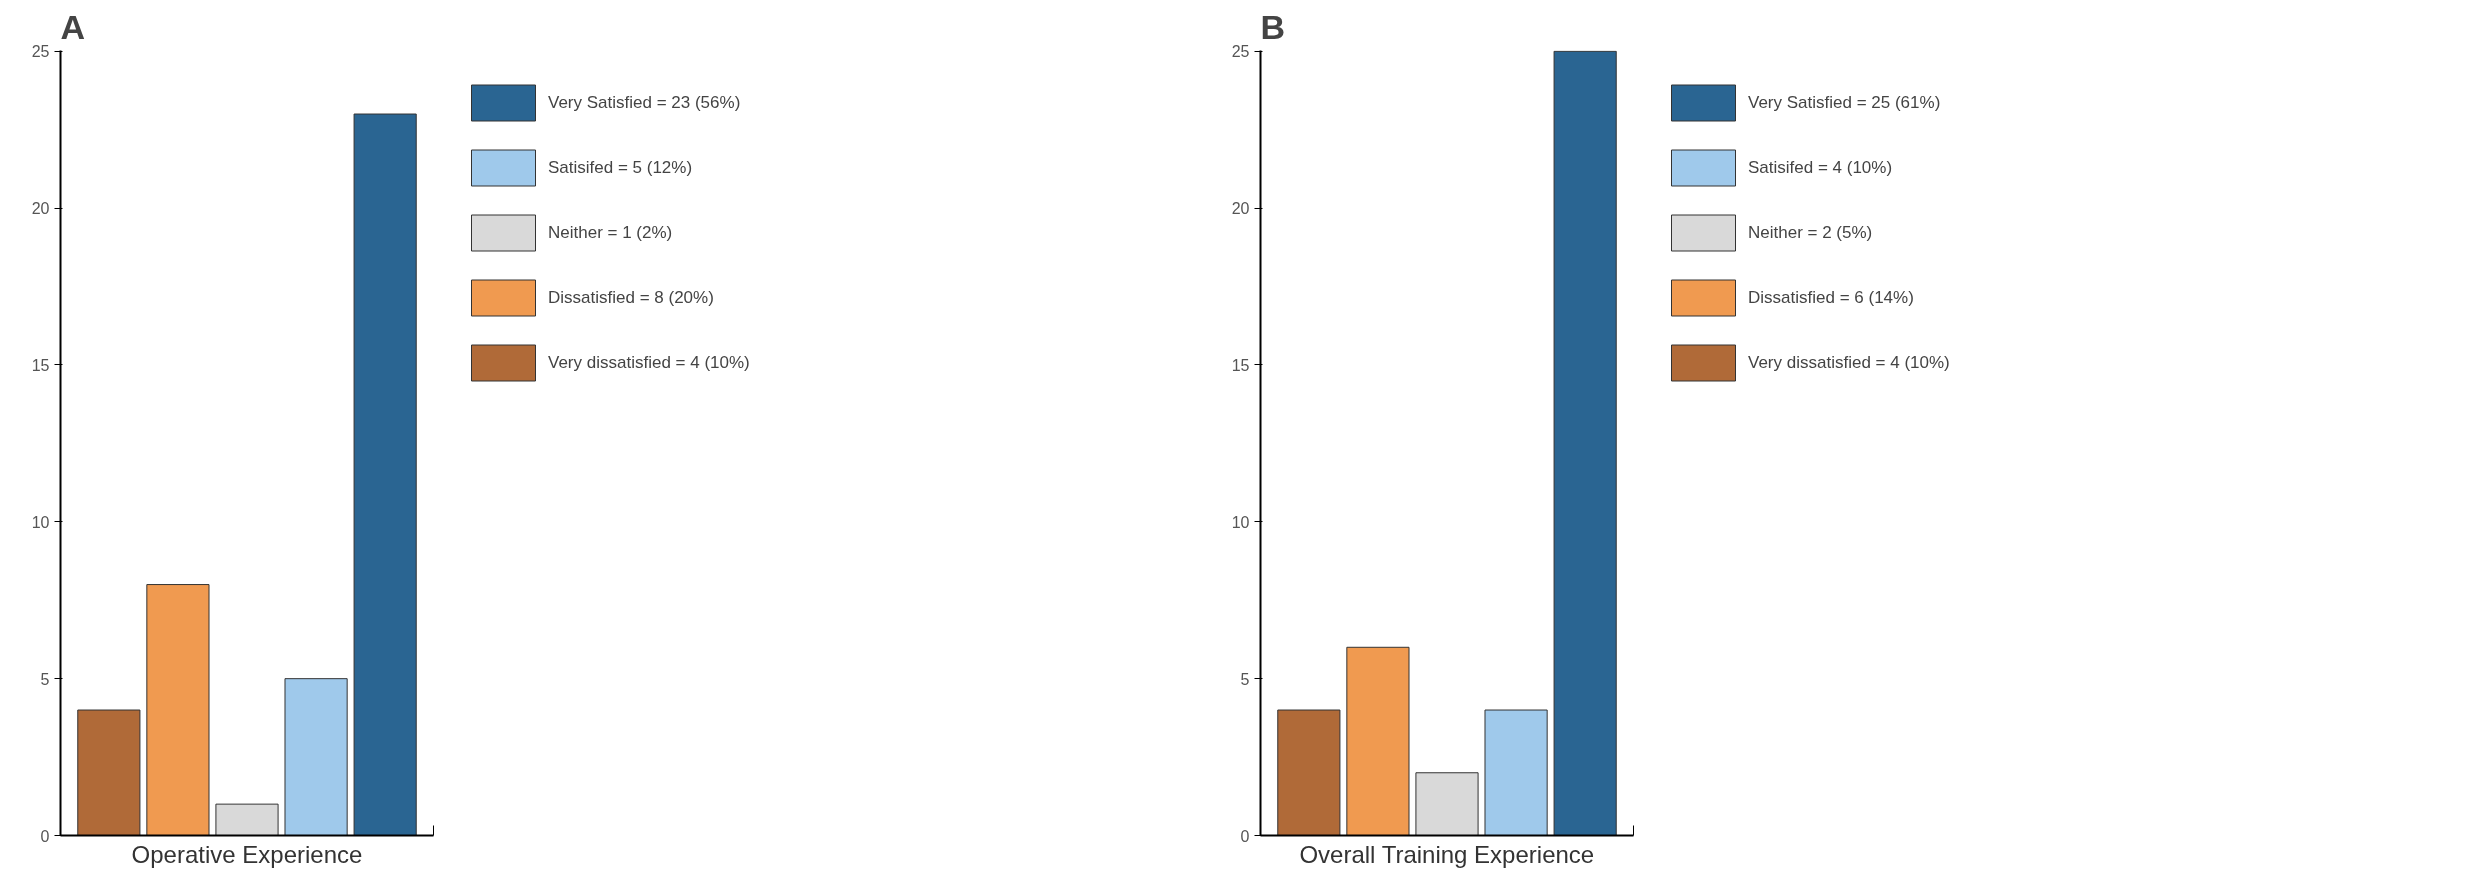 This screenshot has height=894, width=2471. Describe the element at coordinates (631, 297) in the screenshot. I see `legend-label: Dissatisfied = 8 (20%)` at that location.